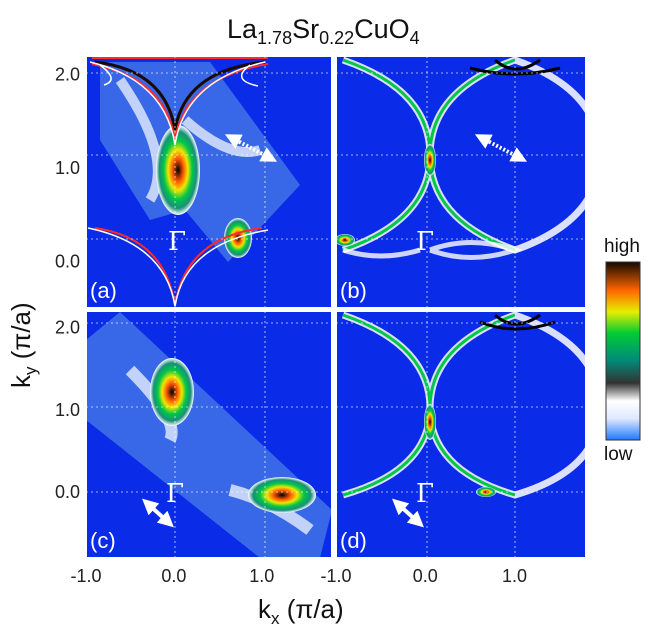  Describe the element at coordinates (353, 540) in the screenshot. I see `panel-label-d: (d)` at that location.